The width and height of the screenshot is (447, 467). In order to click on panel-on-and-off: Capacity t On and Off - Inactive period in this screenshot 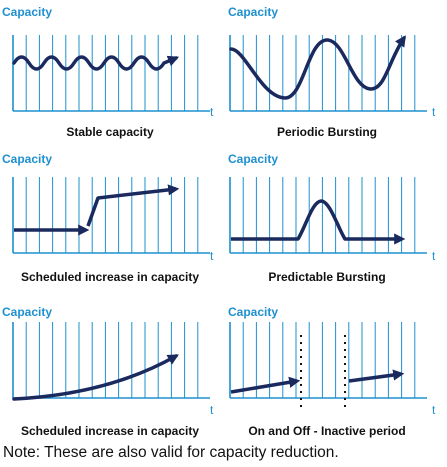, I will do `click(332, 371)`.